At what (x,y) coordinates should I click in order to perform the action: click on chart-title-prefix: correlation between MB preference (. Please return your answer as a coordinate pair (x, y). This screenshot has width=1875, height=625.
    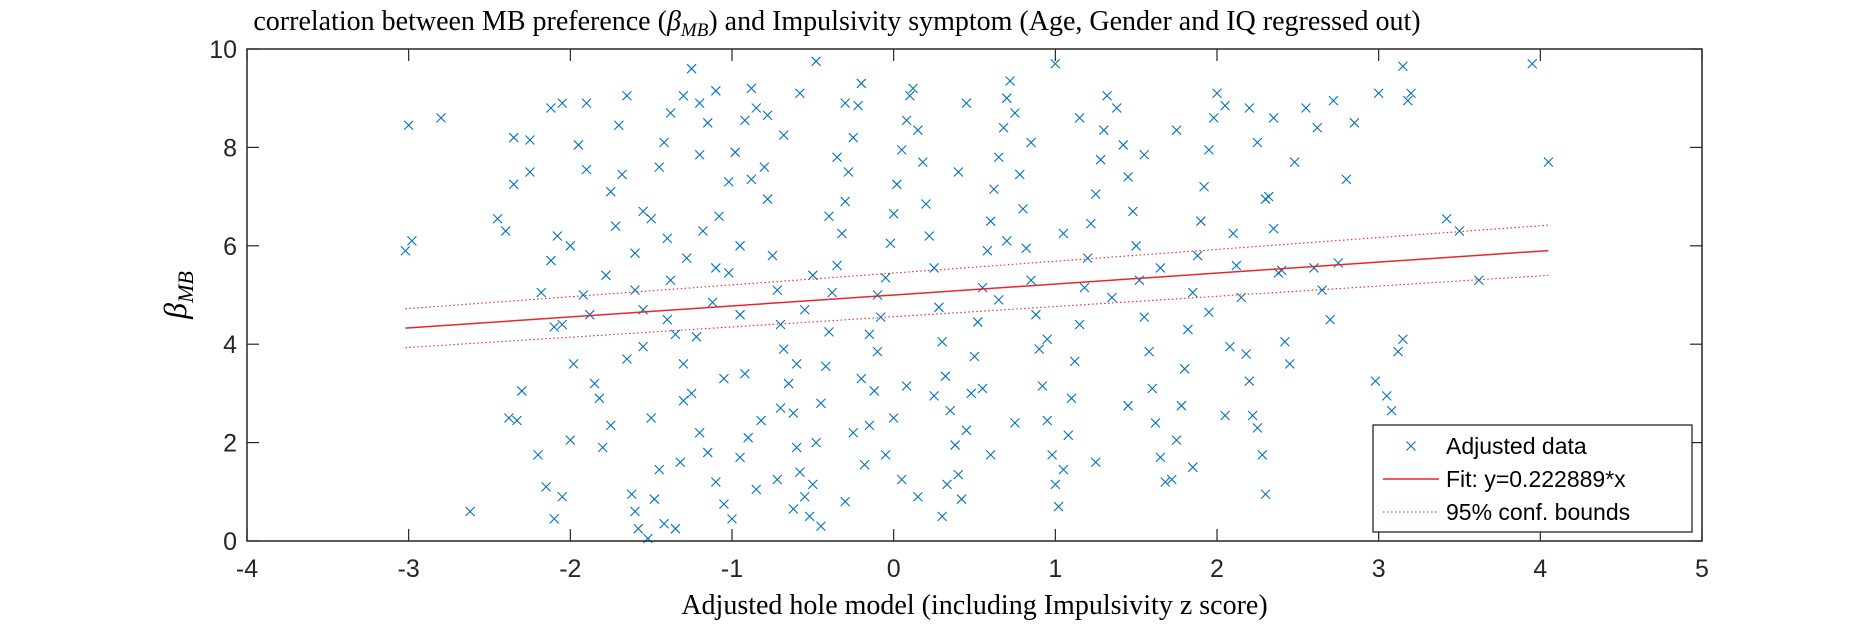
    Looking at the image, I should click on (460, 21).